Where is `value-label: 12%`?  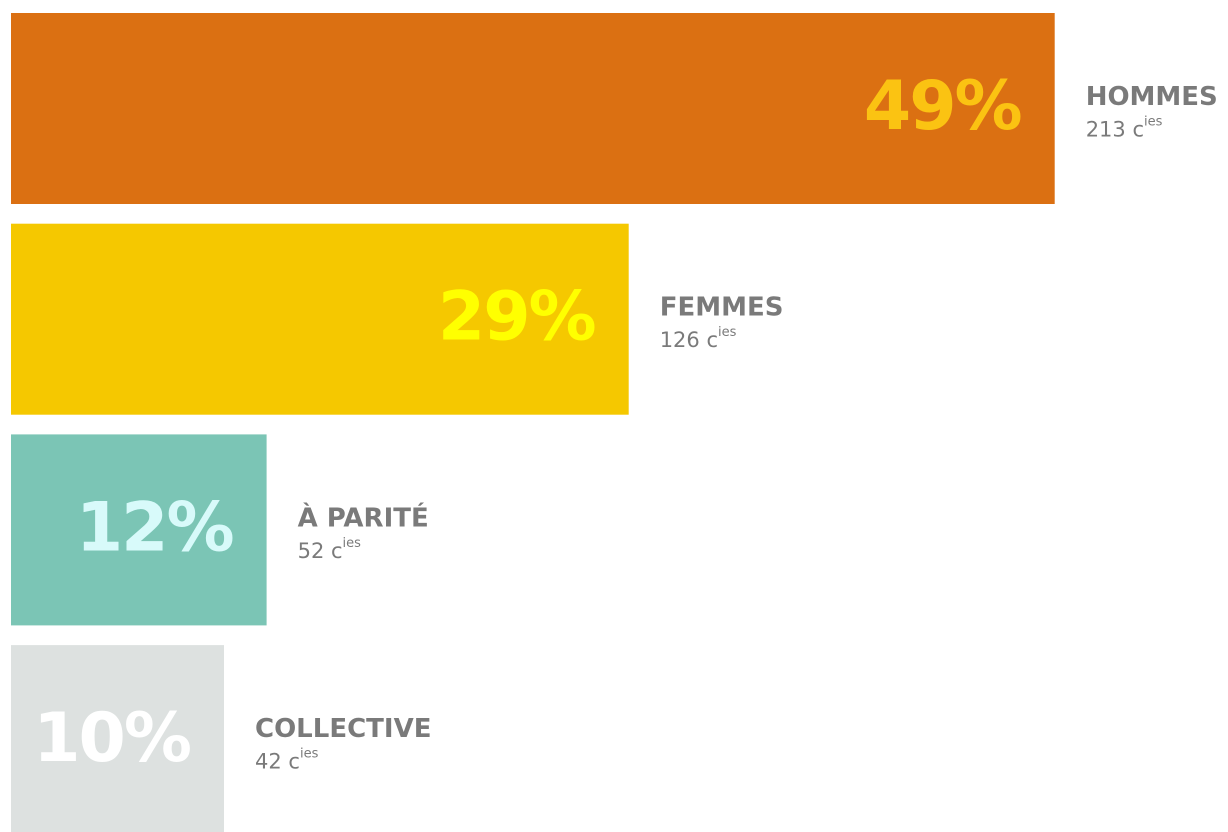 value-label: 12% is located at coordinates (154, 527).